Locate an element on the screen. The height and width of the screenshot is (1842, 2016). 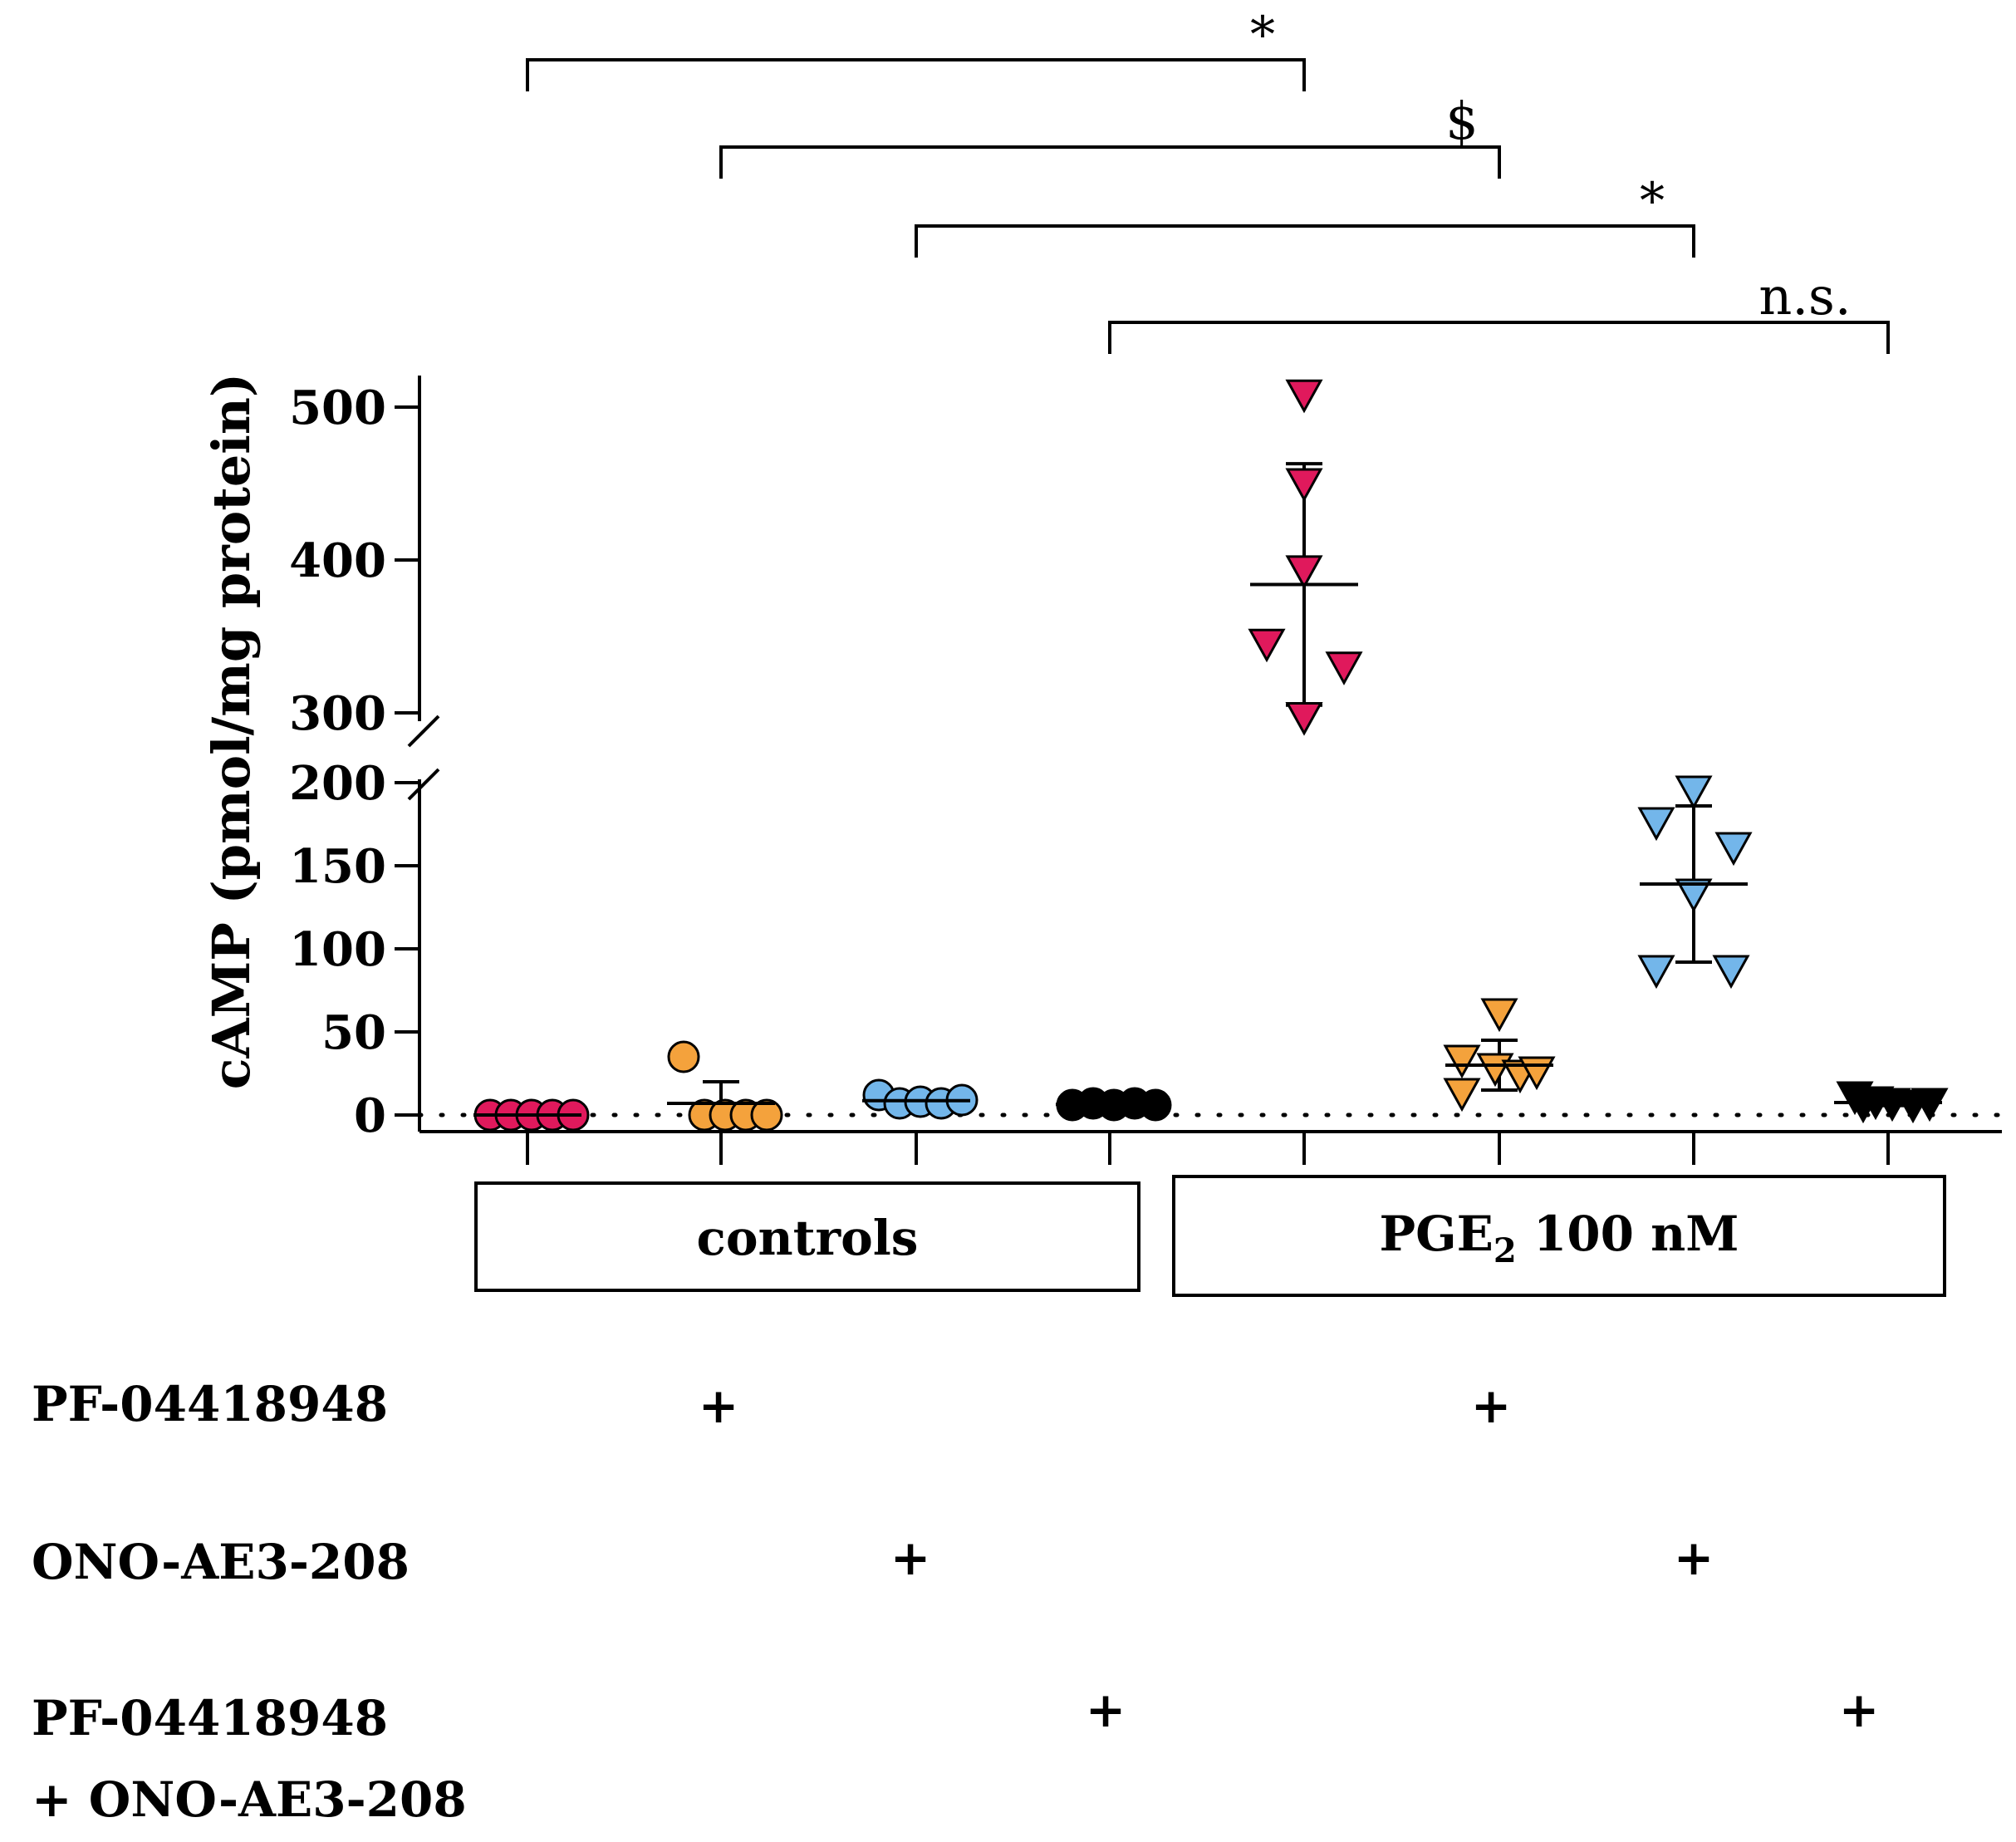
pge2-box is located at coordinates (1559, 1236).